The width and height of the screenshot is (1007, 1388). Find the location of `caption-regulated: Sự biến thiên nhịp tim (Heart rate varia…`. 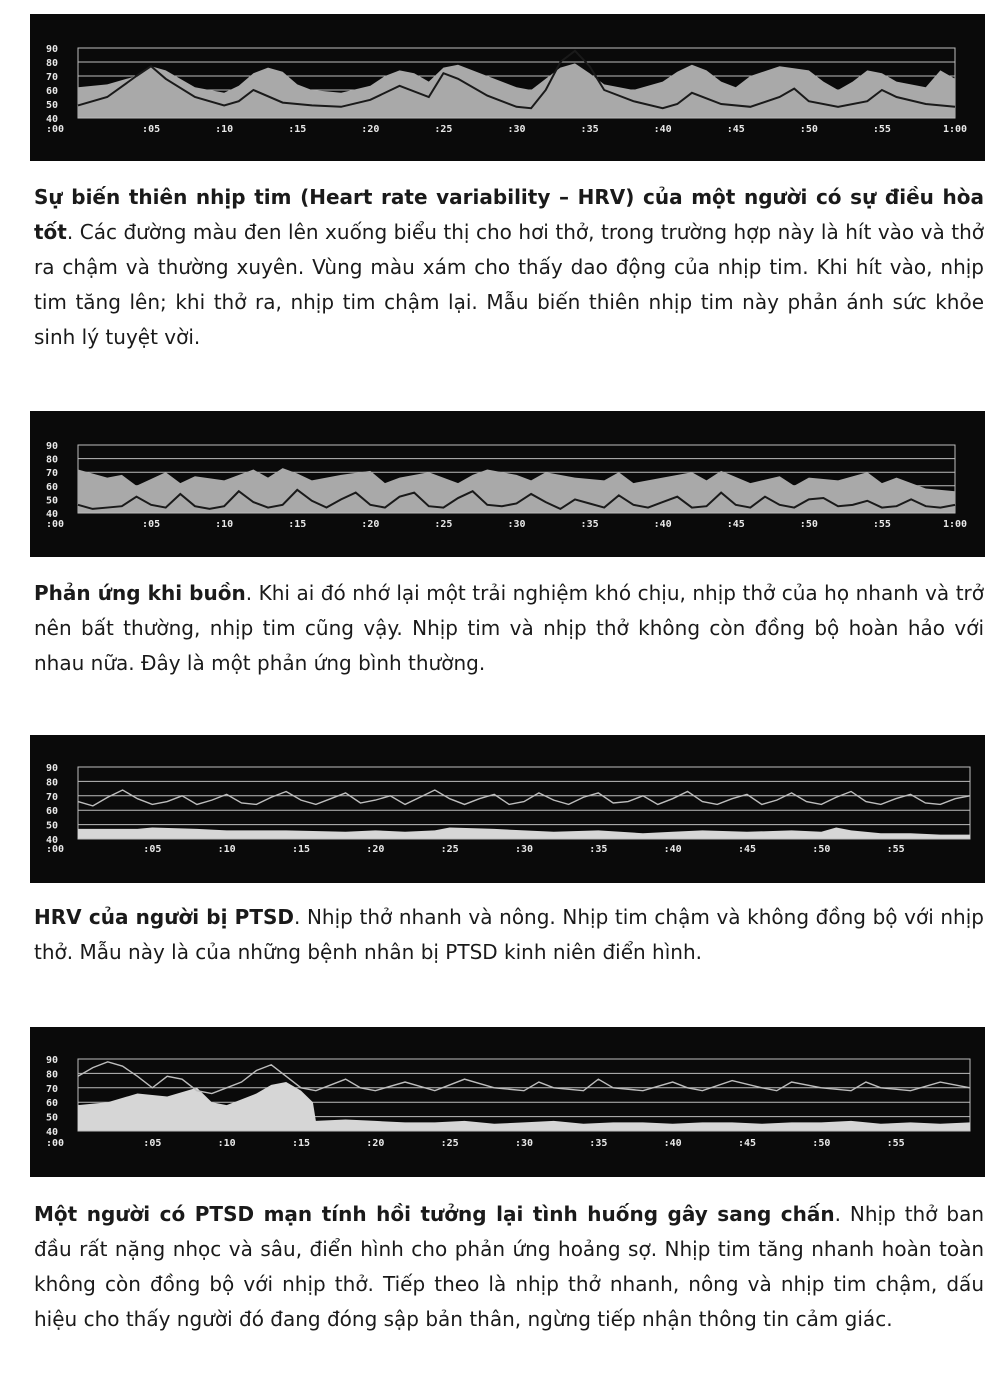

caption-regulated: Sự biến thiên nhịp tim (Heart rate varia… is located at coordinates (509, 267).